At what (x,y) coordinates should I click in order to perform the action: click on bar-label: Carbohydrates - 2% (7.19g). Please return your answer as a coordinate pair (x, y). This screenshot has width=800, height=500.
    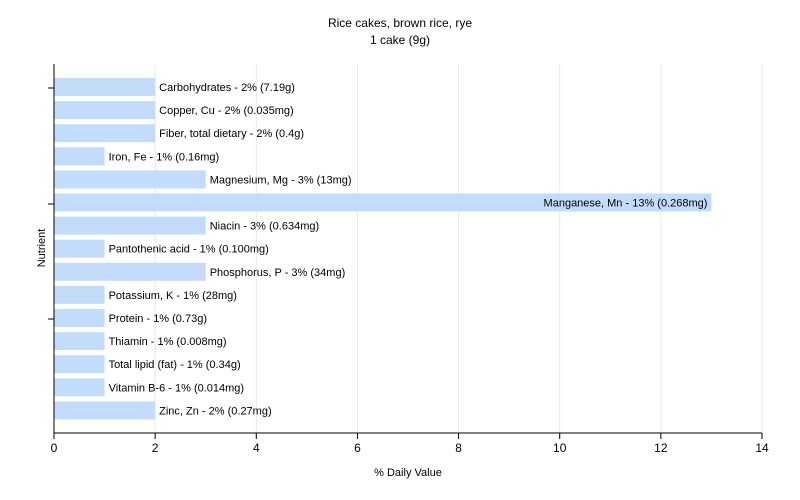
    Looking at the image, I should click on (227, 88).